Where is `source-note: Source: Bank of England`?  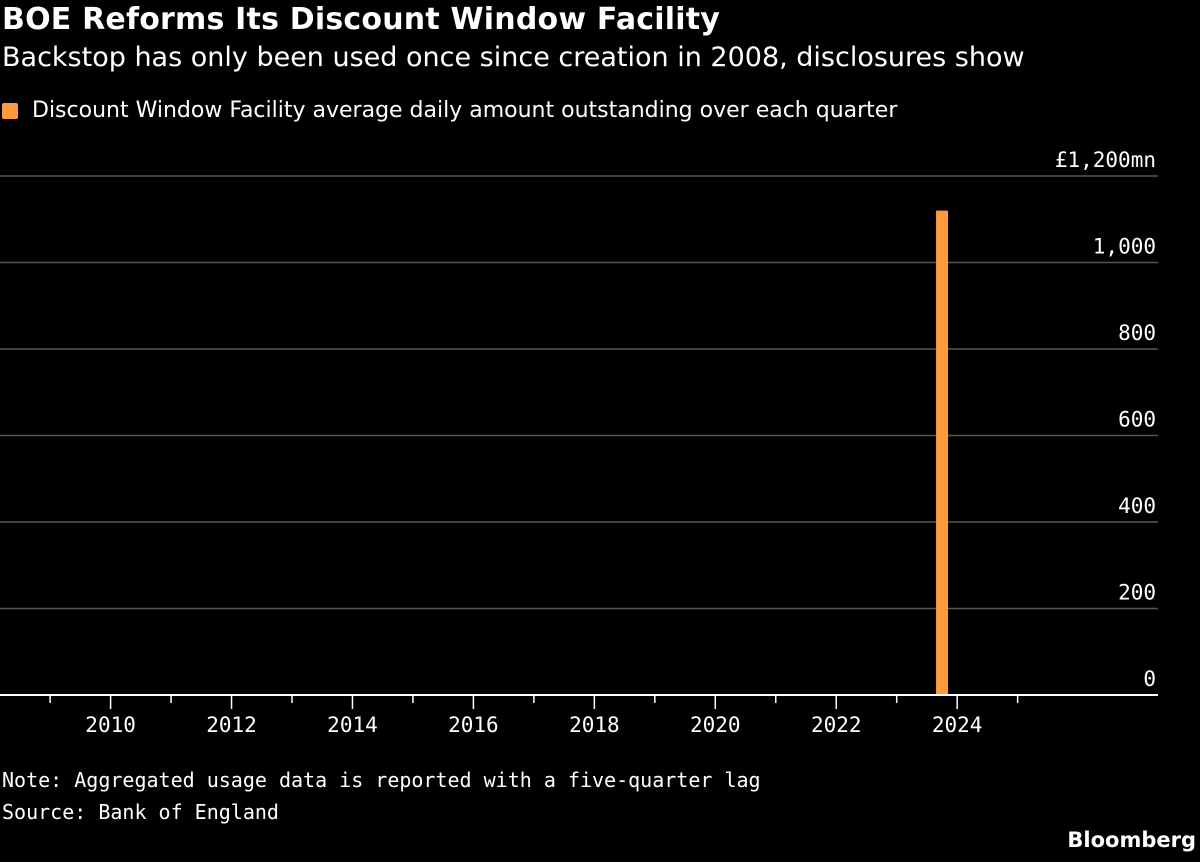 source-note: Source: Bank of England is located at coordinates (140, 812).